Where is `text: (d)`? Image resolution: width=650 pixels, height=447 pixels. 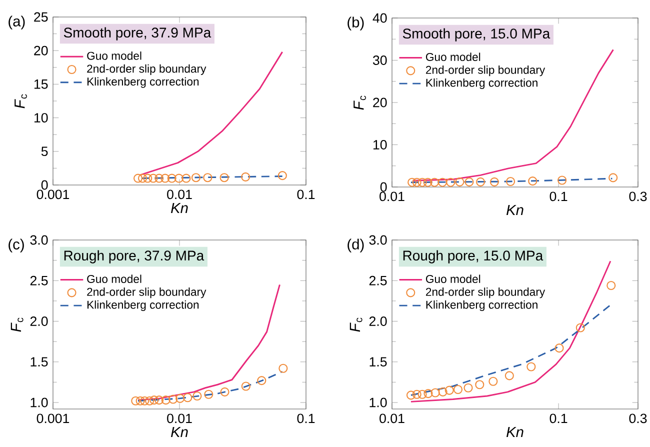
text: (d) is located at coordinates (356, 245).